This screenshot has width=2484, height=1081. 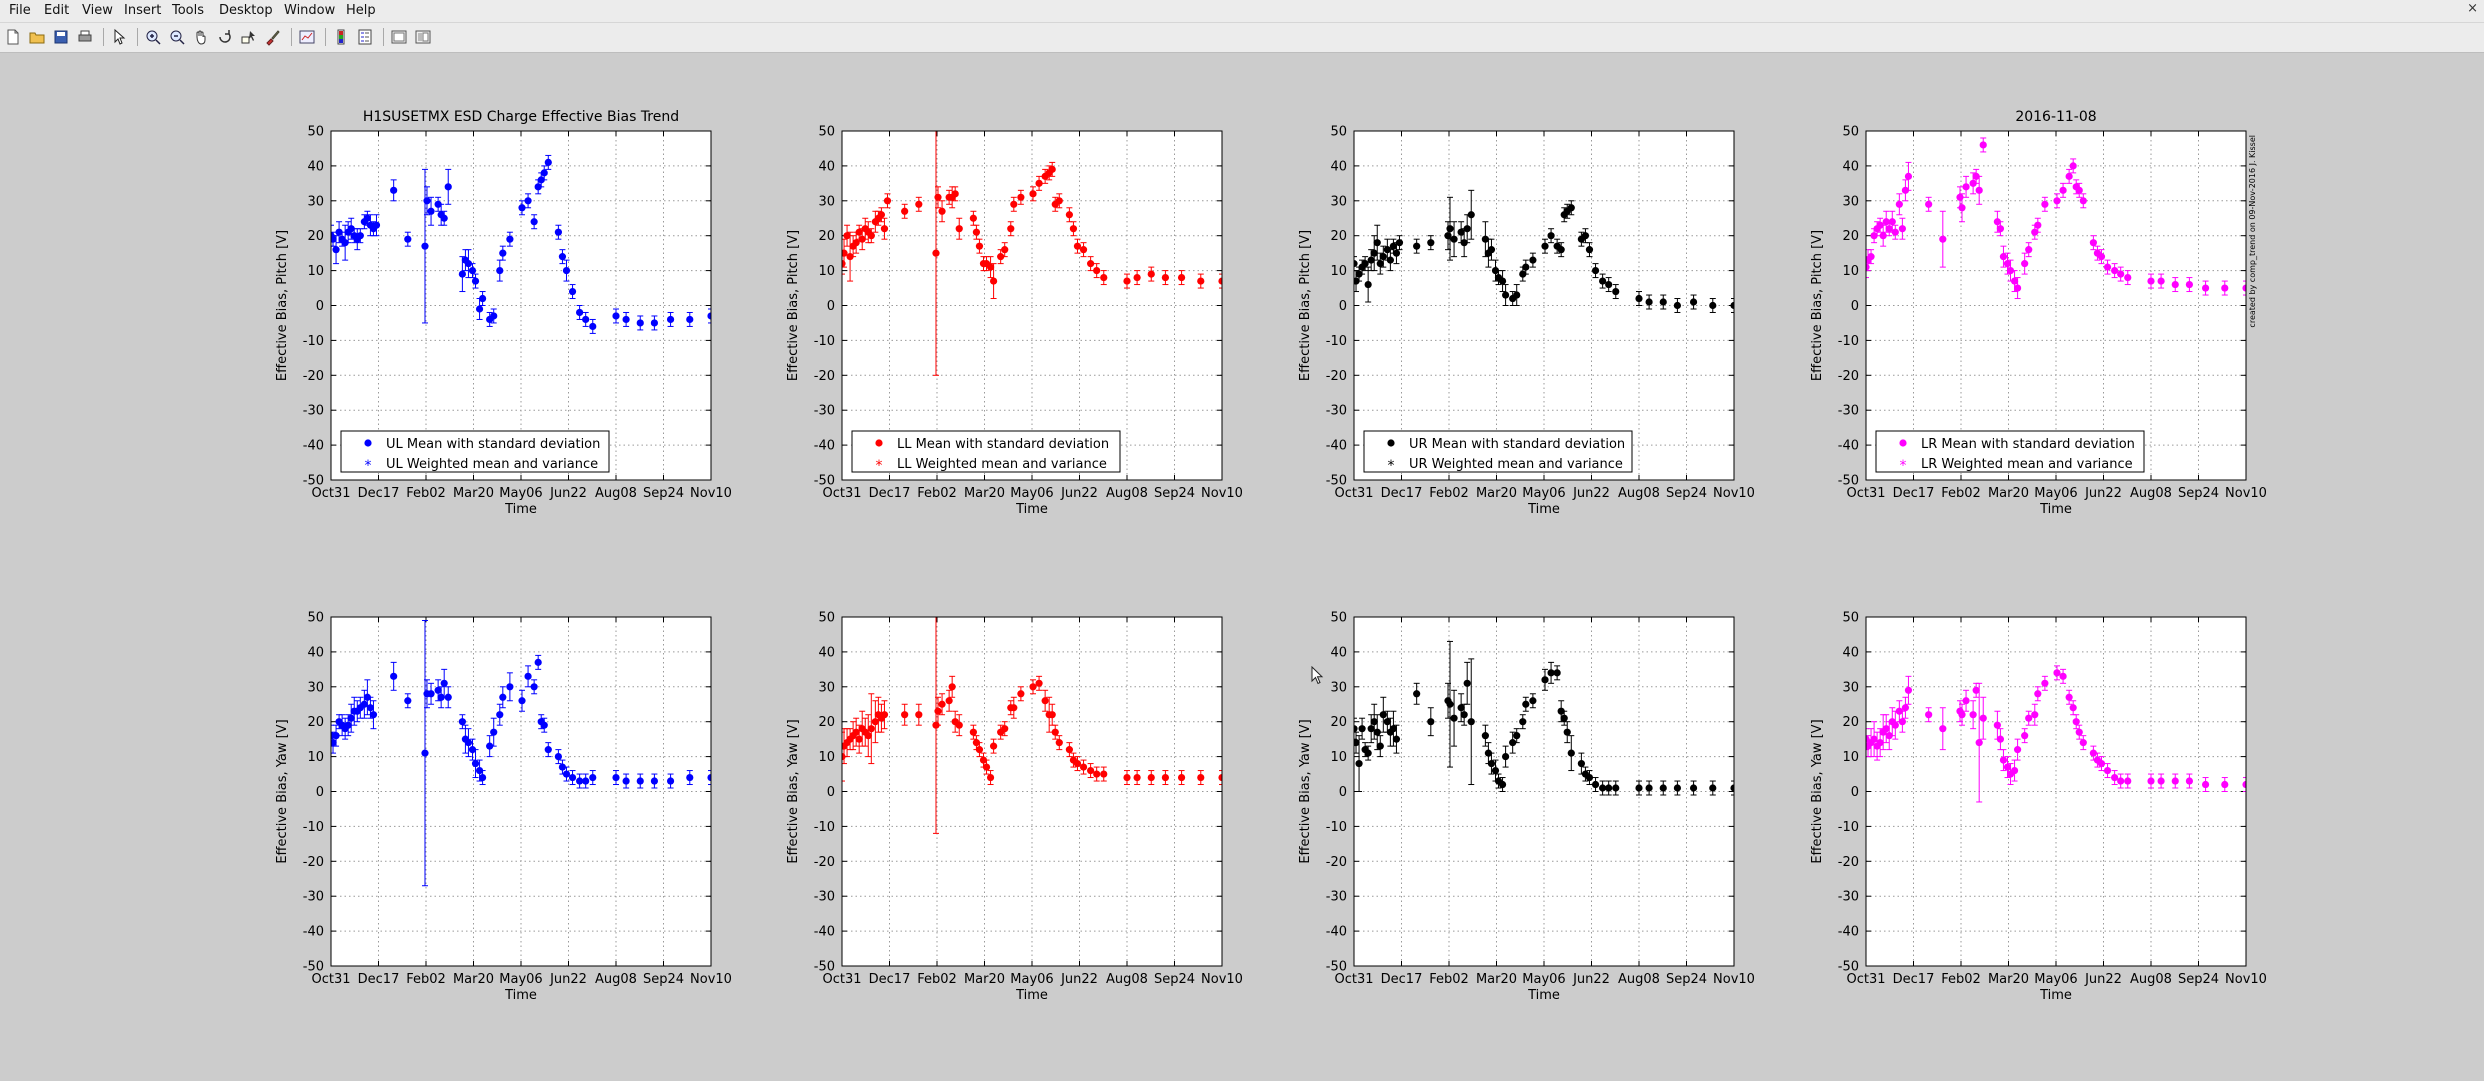 What do you see at coordinates (423, 37) in the screenshot?
I see `show-plot-tools-icon` at bounding box center [423, 37].